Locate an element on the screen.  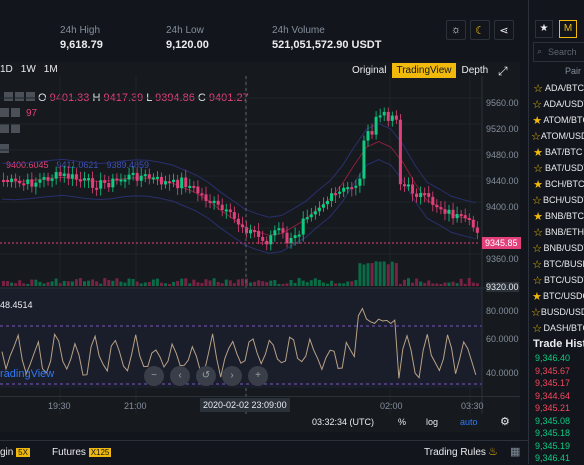
settings-icon is located at coordinates (19, 96).